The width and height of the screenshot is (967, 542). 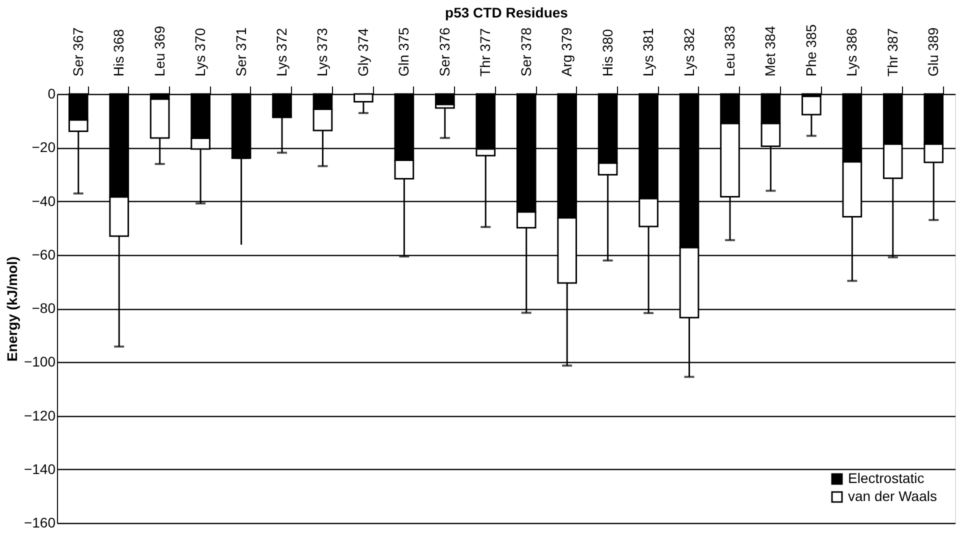 What do you see at coordinates (852, 52) in the screenshot?
I see `x-tick-label: Lys 386` at bounding box center [852, 52].